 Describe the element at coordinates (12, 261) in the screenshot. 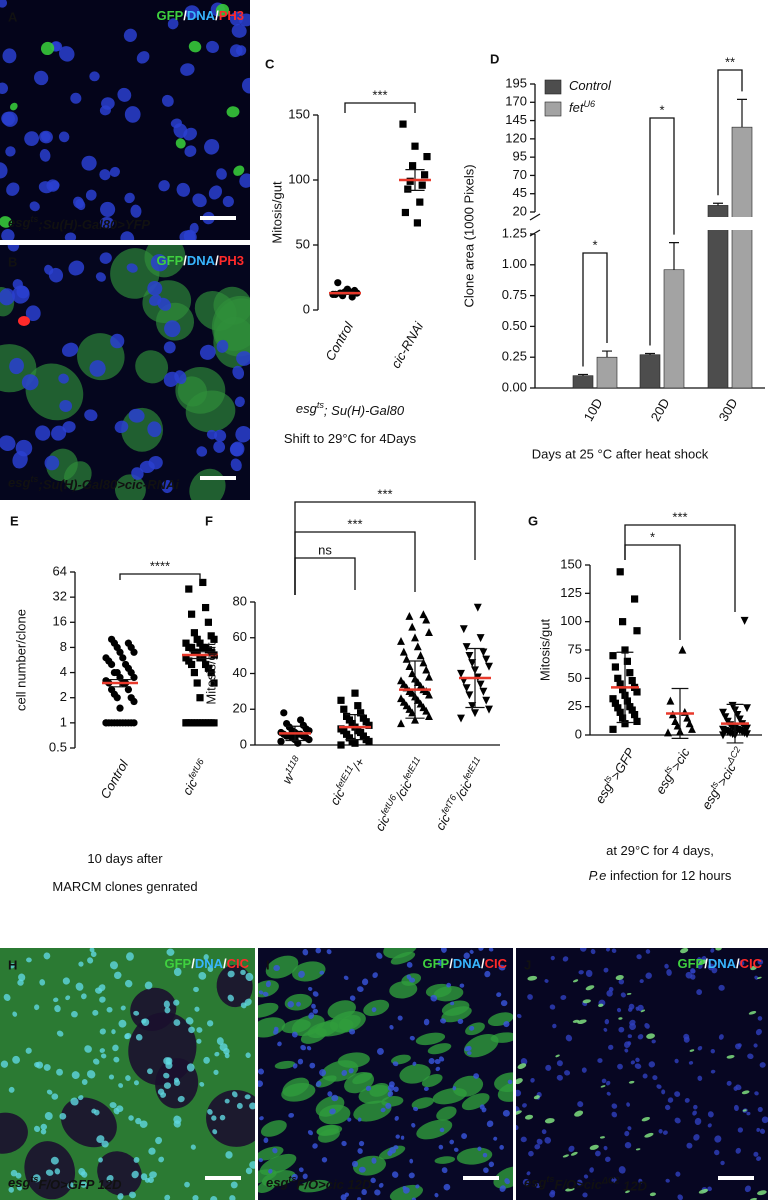

I see `panel-letter: B` at that location.